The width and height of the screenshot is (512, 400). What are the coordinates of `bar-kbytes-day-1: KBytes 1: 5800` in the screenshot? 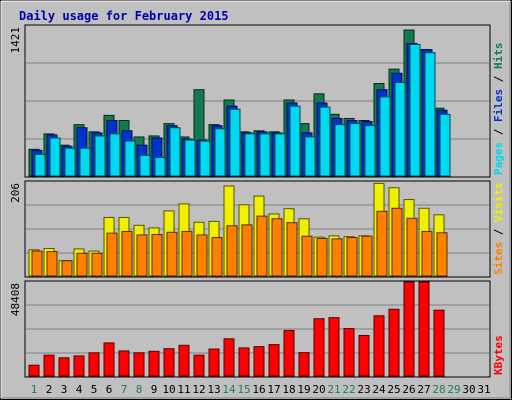 It's located at (34, 370).